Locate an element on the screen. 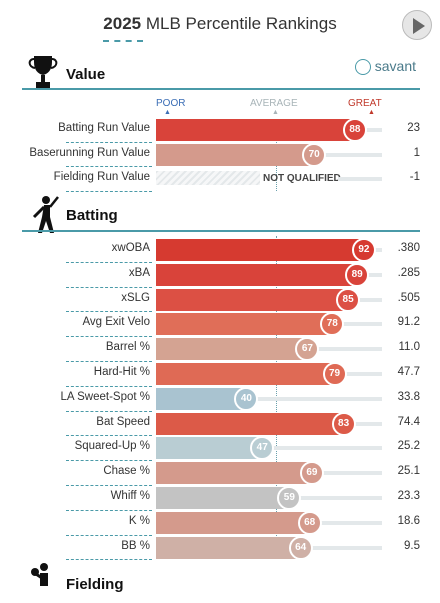 The height and width of the screenshot is (603, 440). percentile-bubble: 70 is located at coordinates (314, 154).